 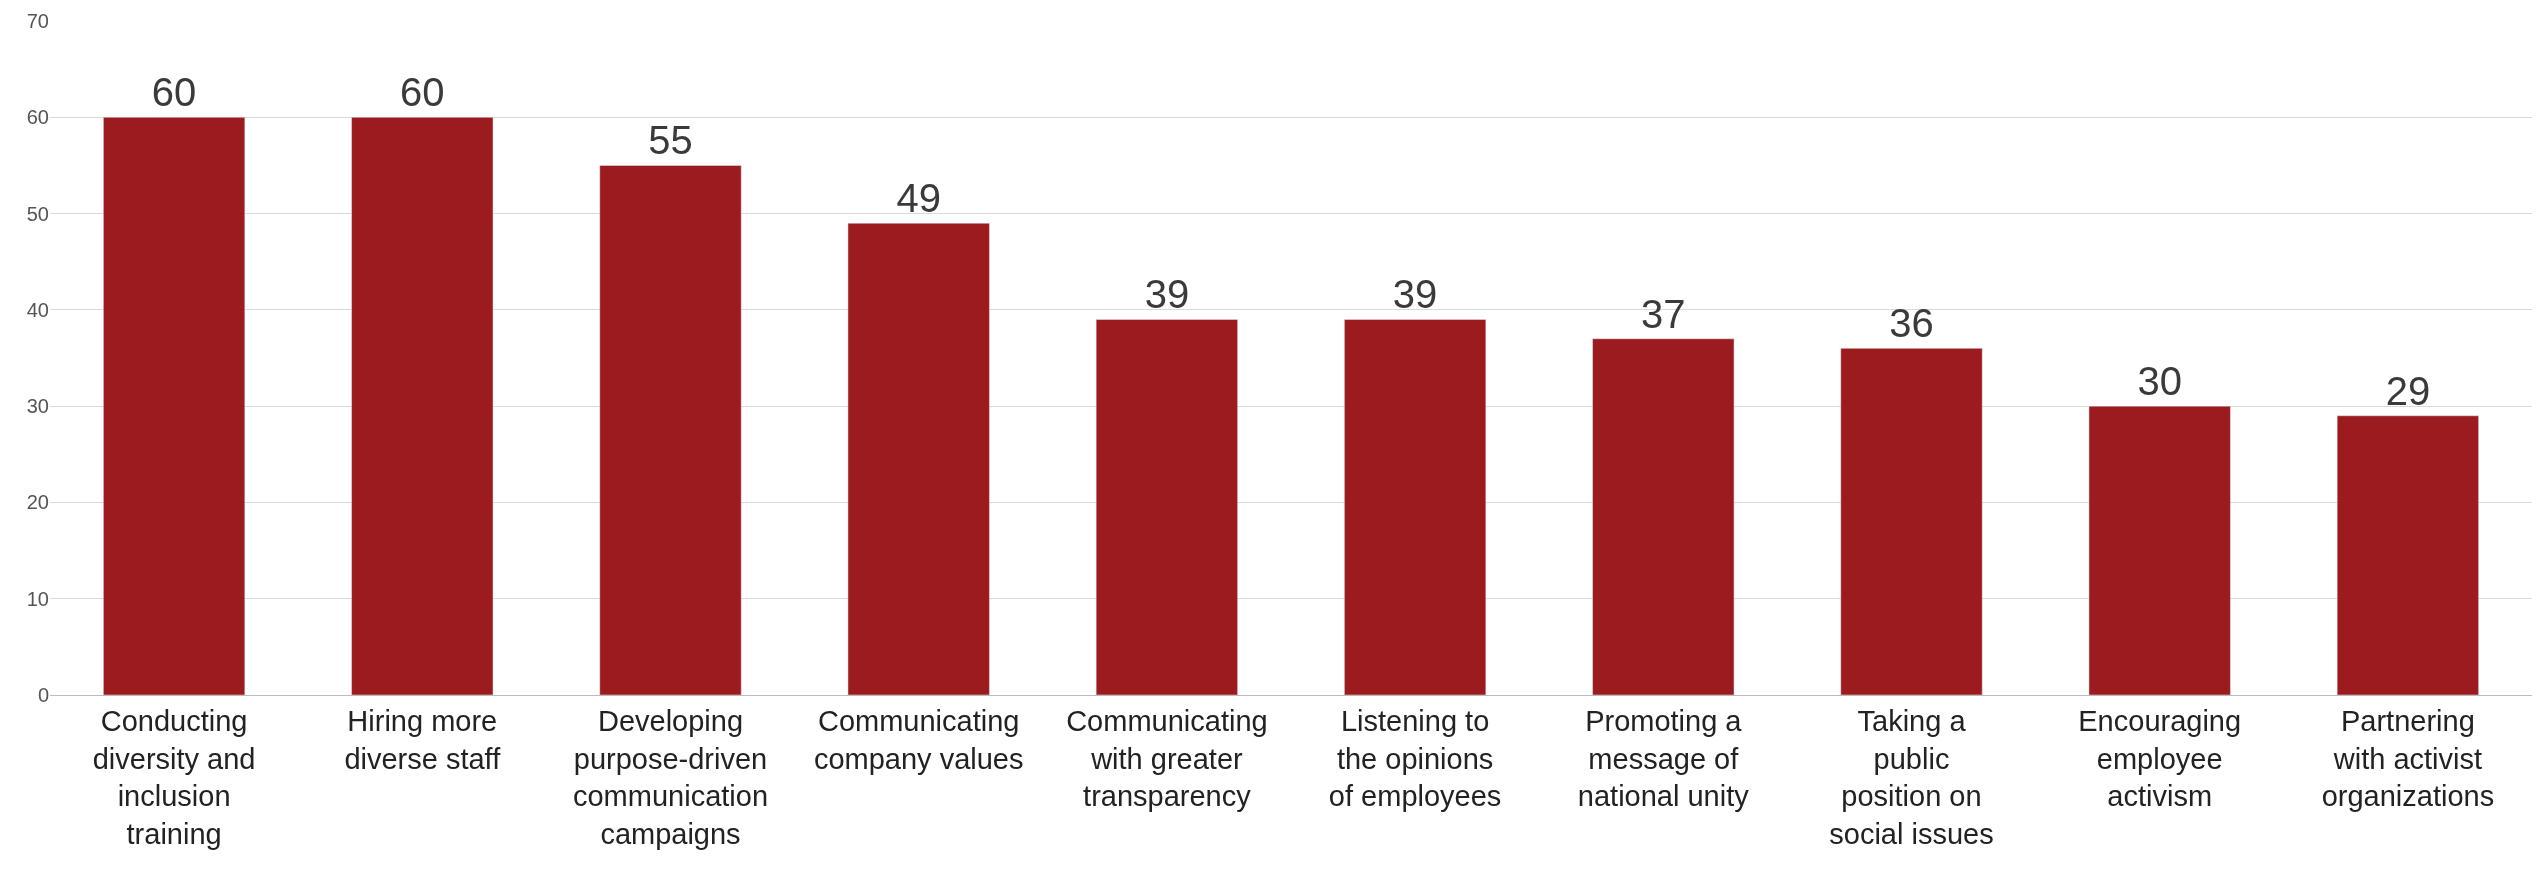 I want to click on data-label: 30, so click(x=2159, y=381).